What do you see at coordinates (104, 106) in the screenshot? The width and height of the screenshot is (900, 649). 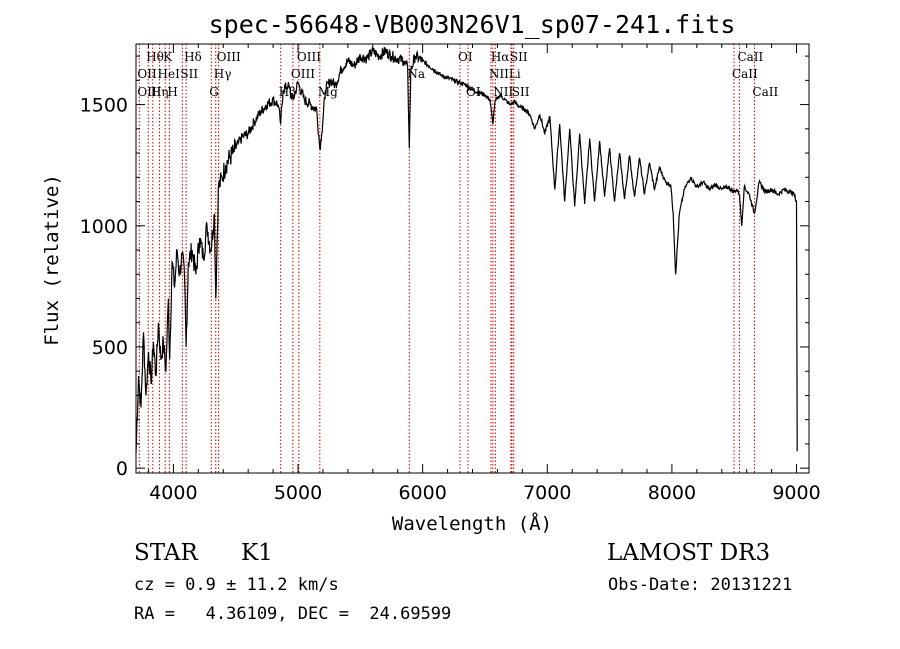 I see `y-tick-label: 1500` at bounding box center [104, 106].